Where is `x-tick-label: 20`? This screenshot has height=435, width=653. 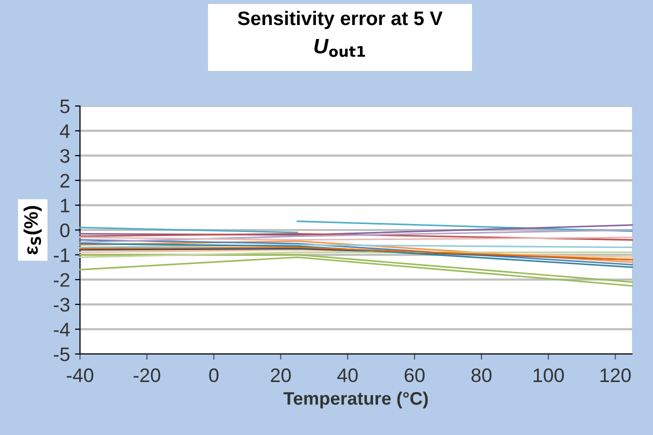 x-tick-label: 20 is located at coordinates (280, 375).